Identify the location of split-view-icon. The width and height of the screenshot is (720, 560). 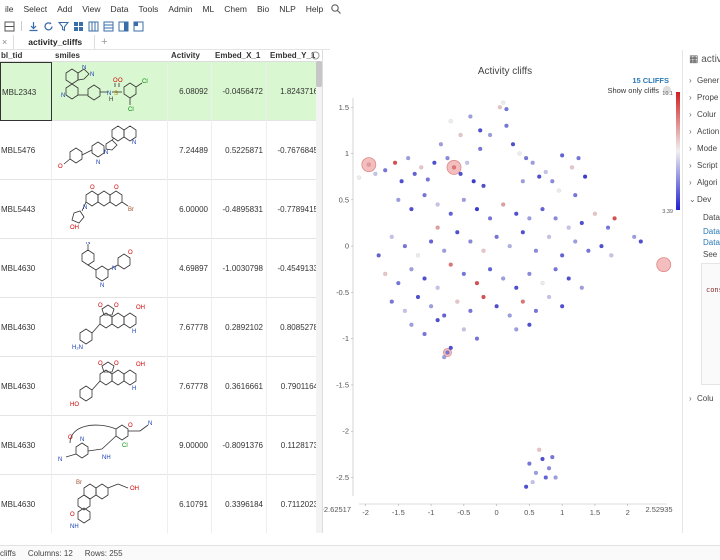
(123, 26).